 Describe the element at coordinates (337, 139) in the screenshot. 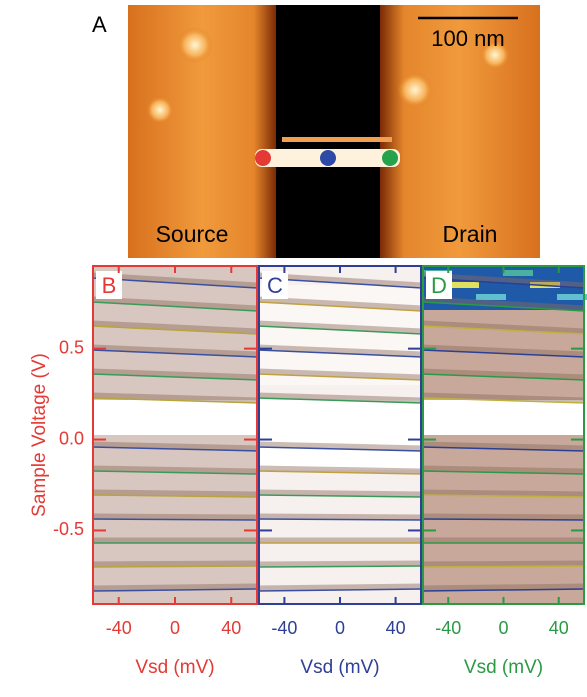

I see `wire-edge` at that location.